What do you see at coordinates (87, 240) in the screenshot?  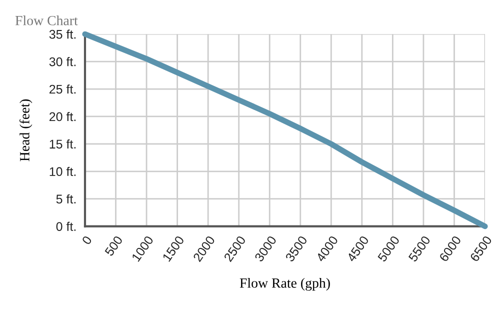 I see `x-tick-label: 0` at bounding box center [87, 240].